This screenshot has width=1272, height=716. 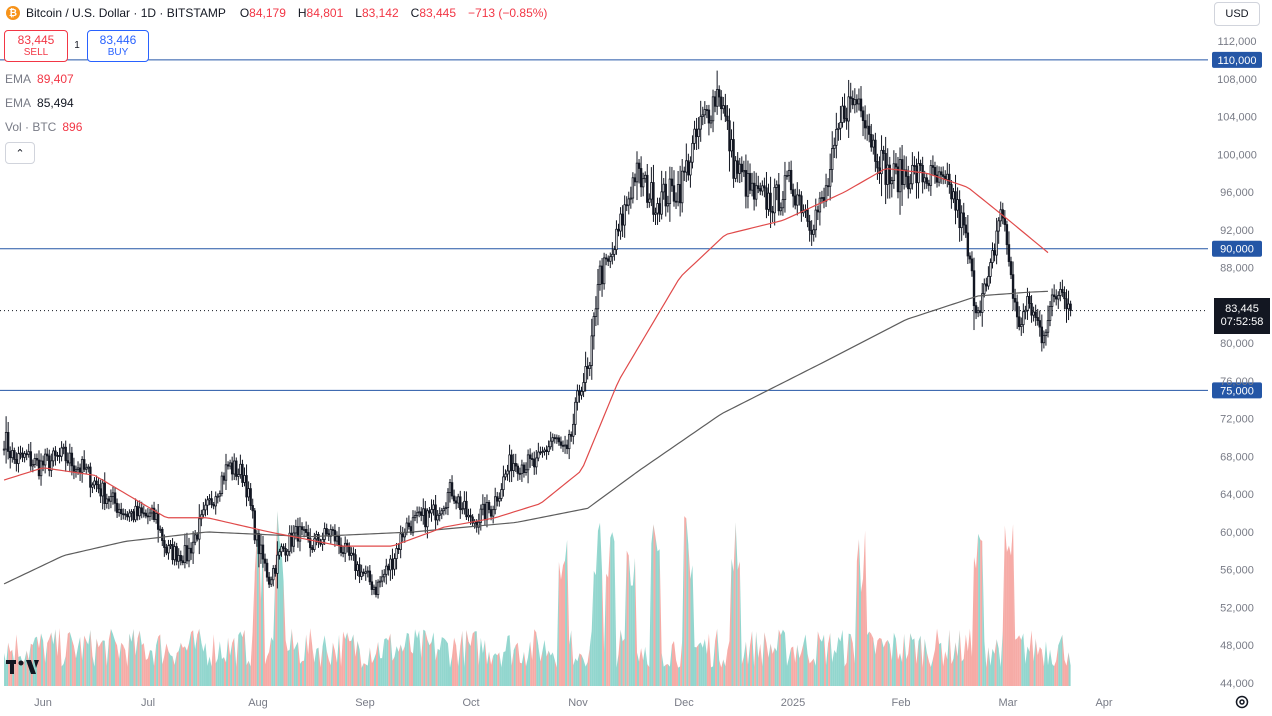 I want to click on buy-button: 83,446 BUY, so click(x=118, y=46).